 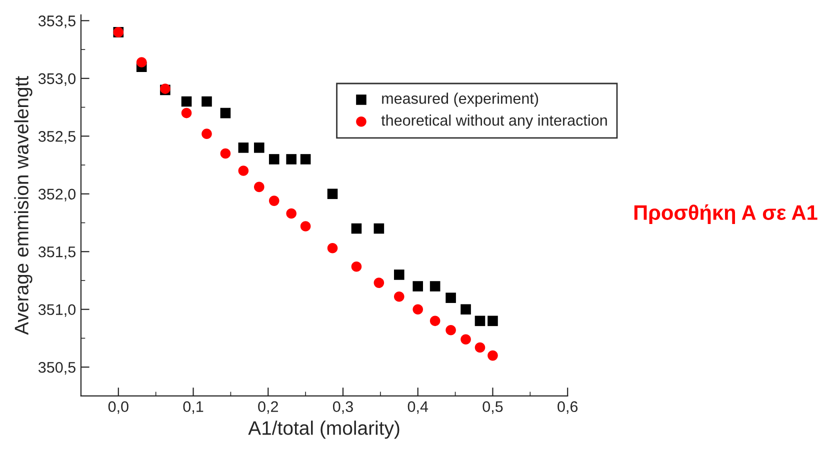 I want to click on x-tick-label: 0,3, so click(x=342, y=407).